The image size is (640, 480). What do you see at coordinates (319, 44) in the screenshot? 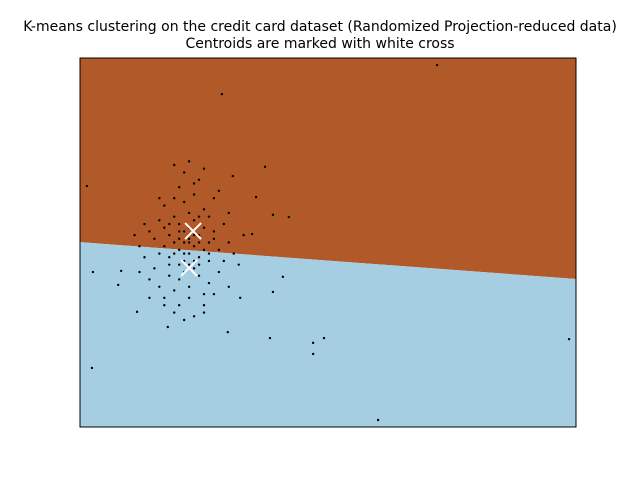
I see `chart-subtitle: Centroids are marked with white cross` at bounding box center [319, 44].